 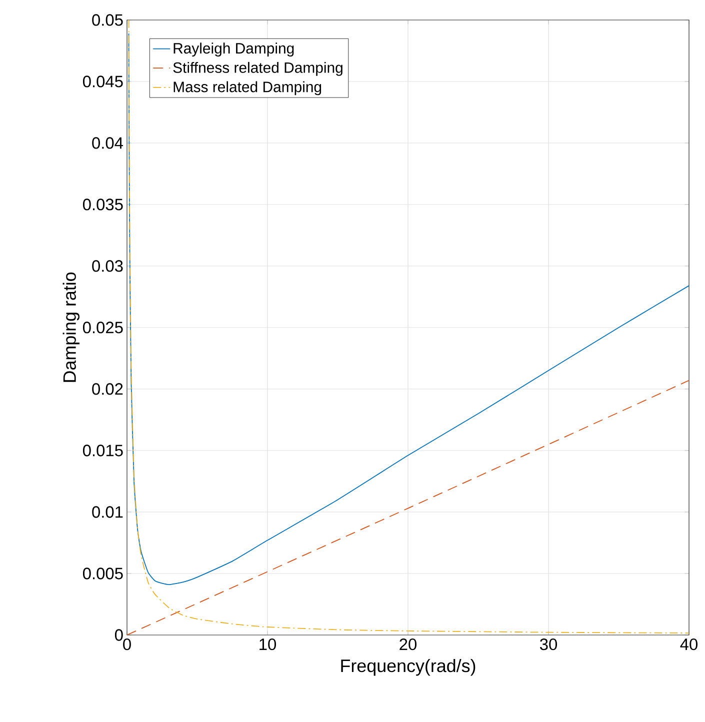 What do you see at coordinates (127, 644) in the screenshot?
I see `x-tick-label: 0` at bounding box center [127, 644].